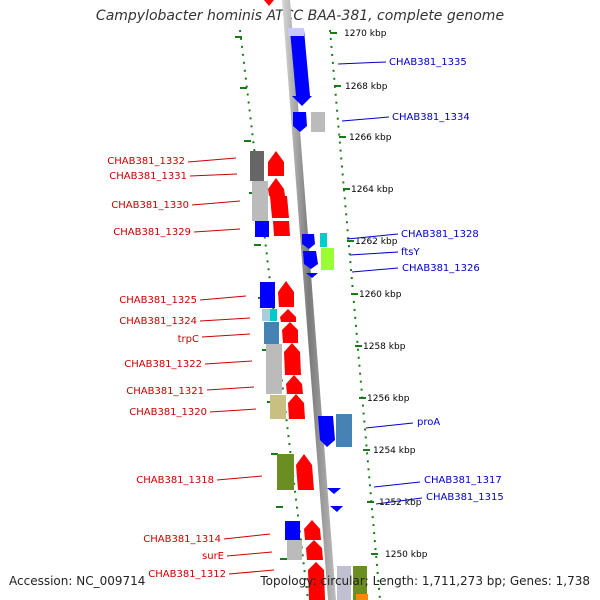 The height and width of the screenshot is (600, 600). I want to click on gene-block-cyan2, so click(273, 315).